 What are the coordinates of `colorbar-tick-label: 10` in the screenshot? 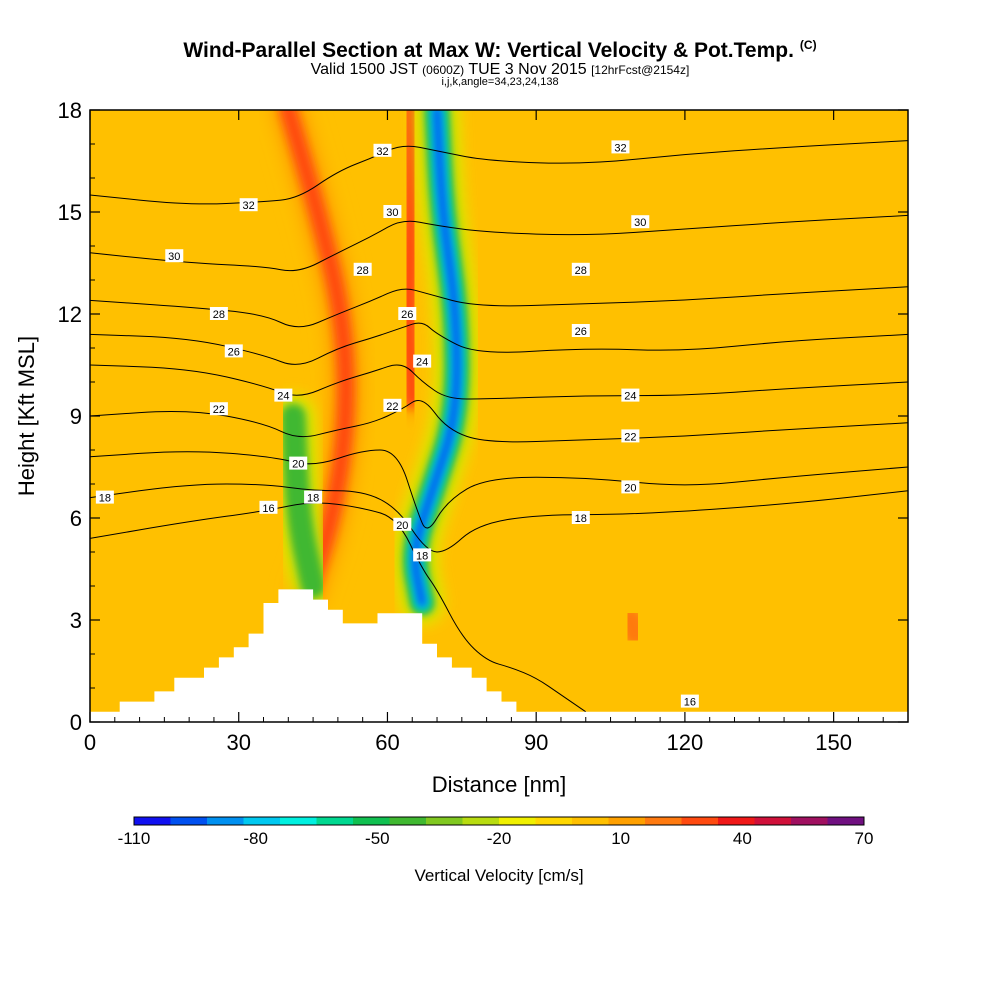 It's located at (620, 838).